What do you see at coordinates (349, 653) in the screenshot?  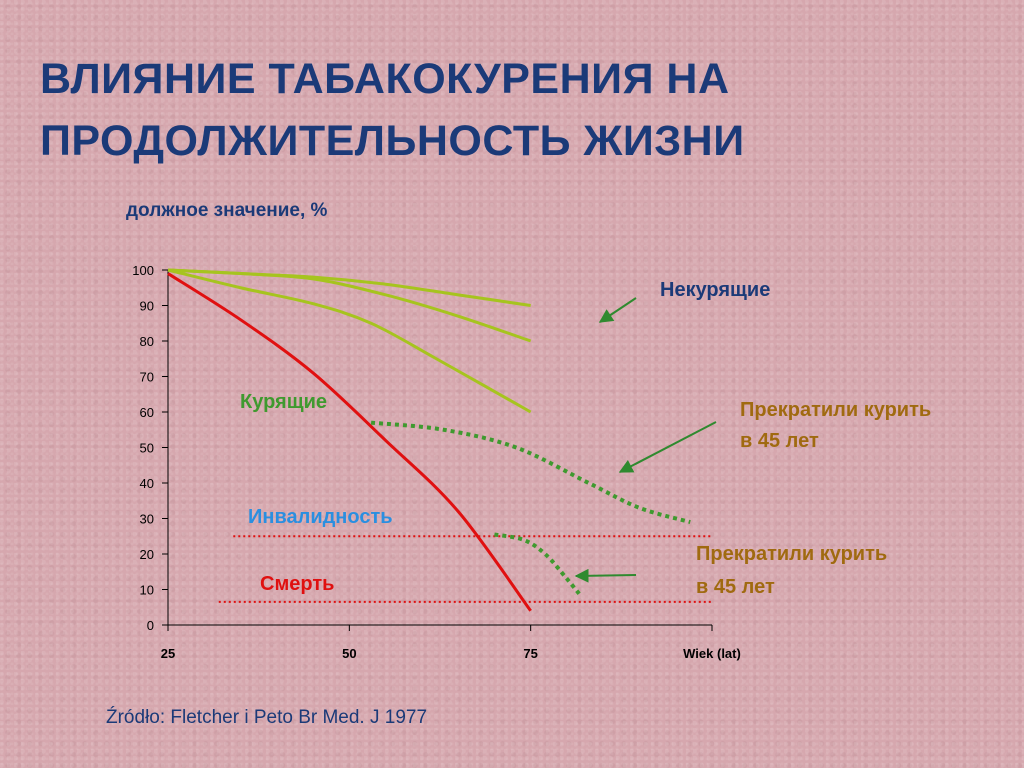 I see `x-tick-label: 50` at bounding box center [349, 653].